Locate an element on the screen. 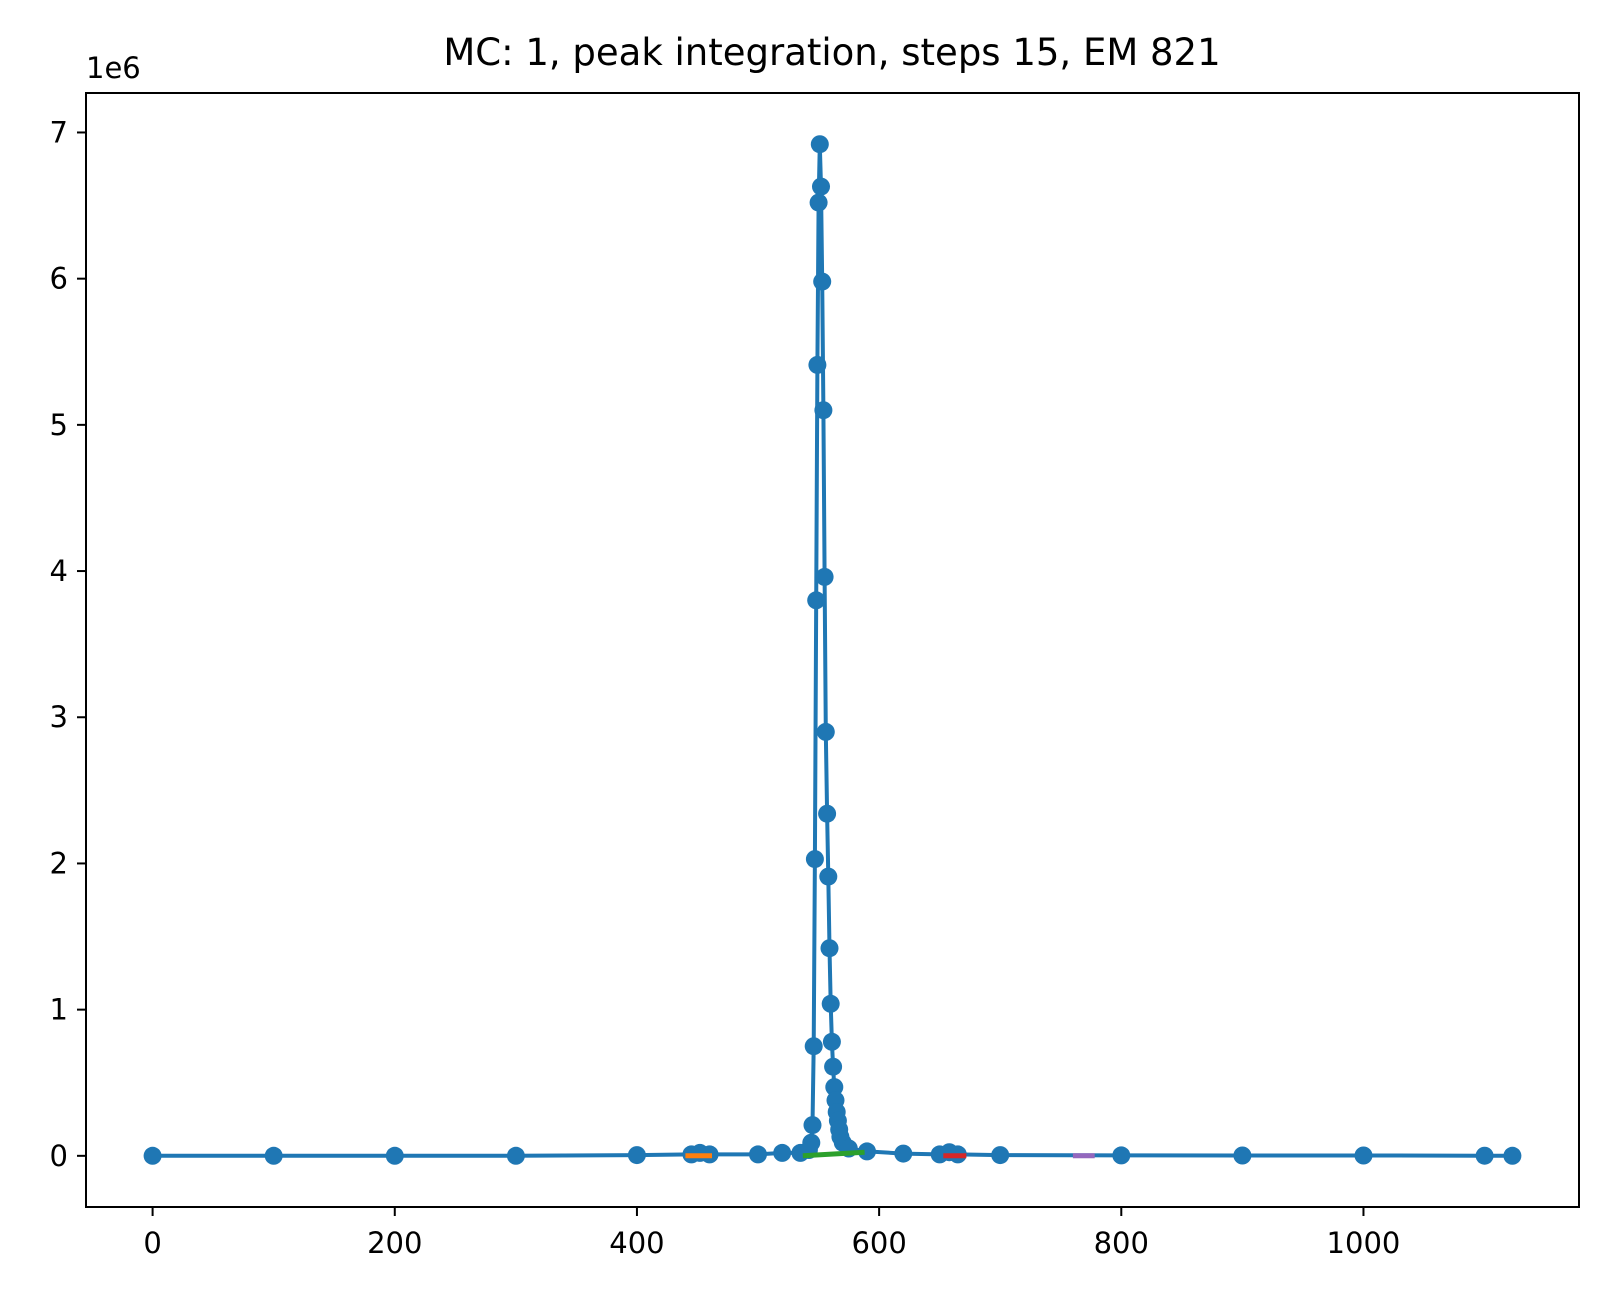 The image size is (1603, 1302). x-tick-label: 800 is located at coordinates (1121, 1243).